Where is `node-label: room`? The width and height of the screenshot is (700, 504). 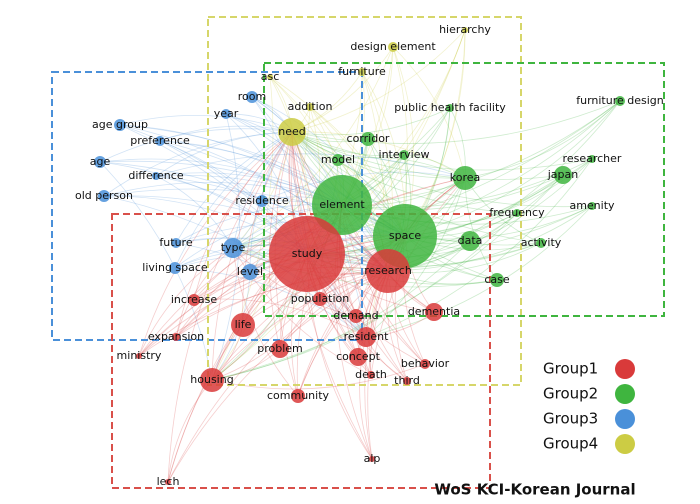
node-label: room is located at coordinates (252, 96).